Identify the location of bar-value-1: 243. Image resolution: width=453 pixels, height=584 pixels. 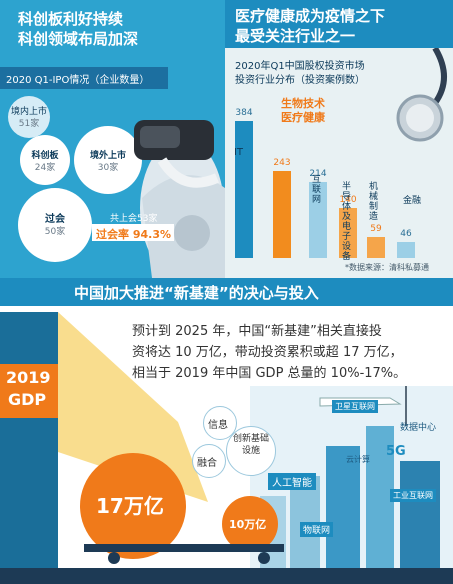
(282, 163).